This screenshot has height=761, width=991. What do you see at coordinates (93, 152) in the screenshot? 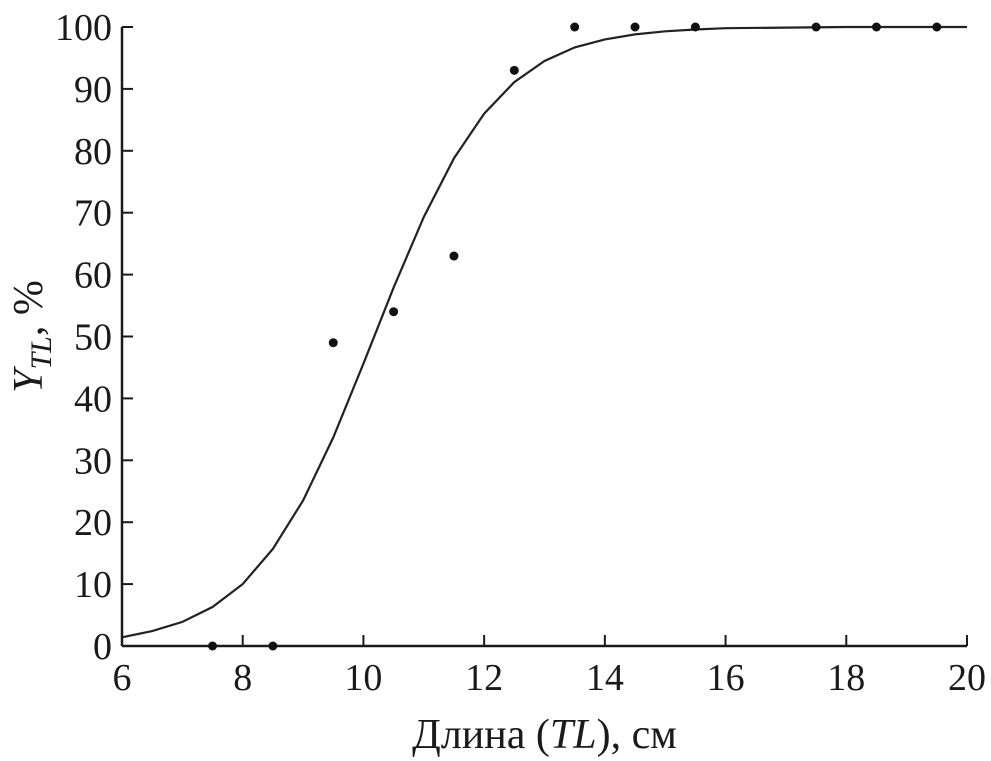
I see `y-tick-label: 80` at bounding box center [93, 152].